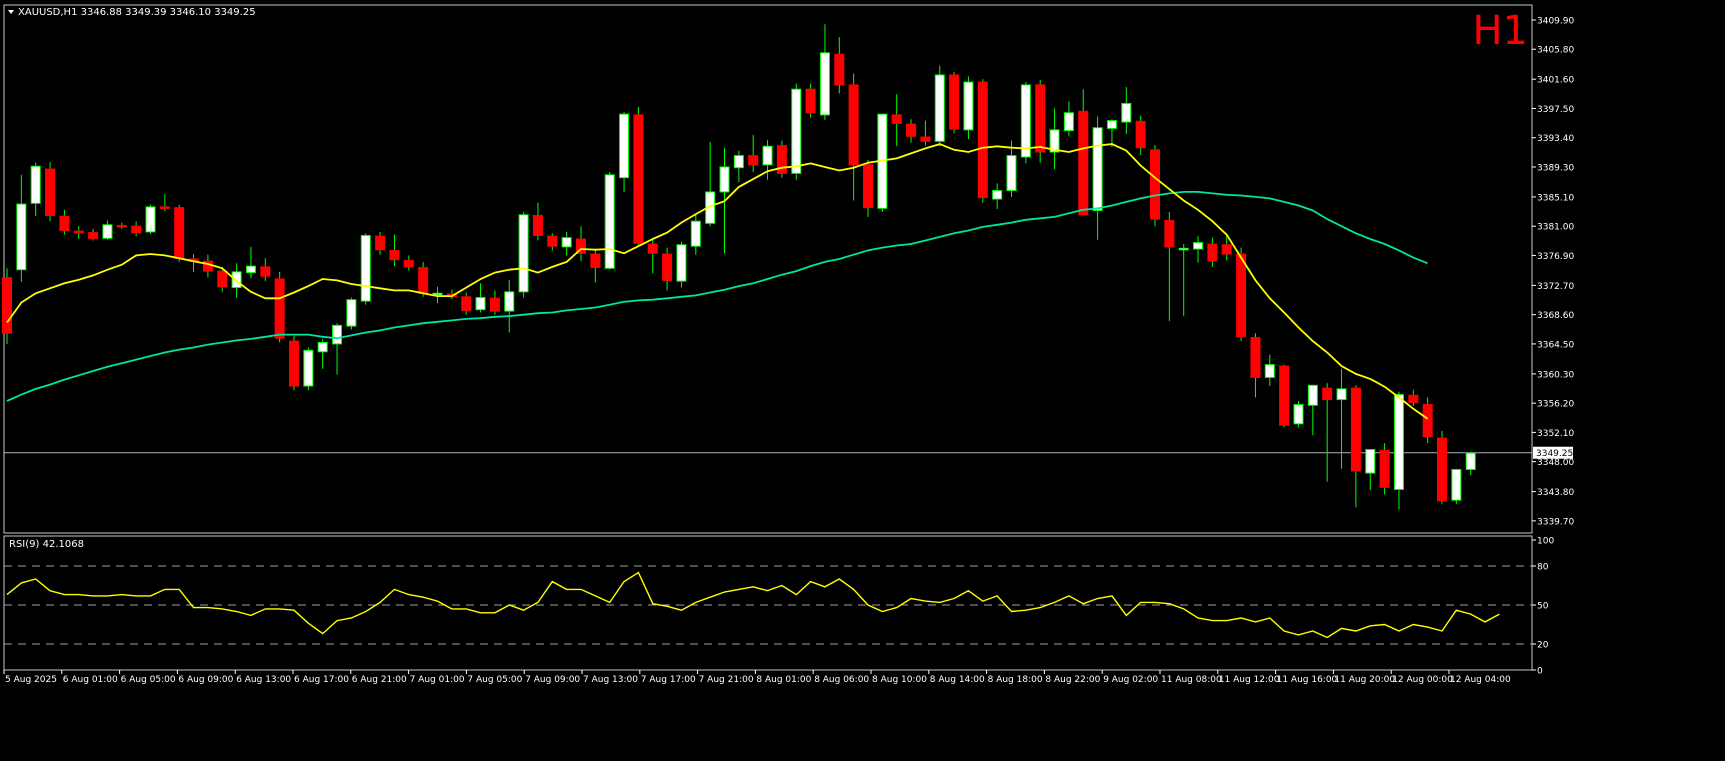  What do you see at coordinates (1555, 81) in the screenshot?
I see `price-tick-label: 3401.60` at bounding box center [1555, 81].